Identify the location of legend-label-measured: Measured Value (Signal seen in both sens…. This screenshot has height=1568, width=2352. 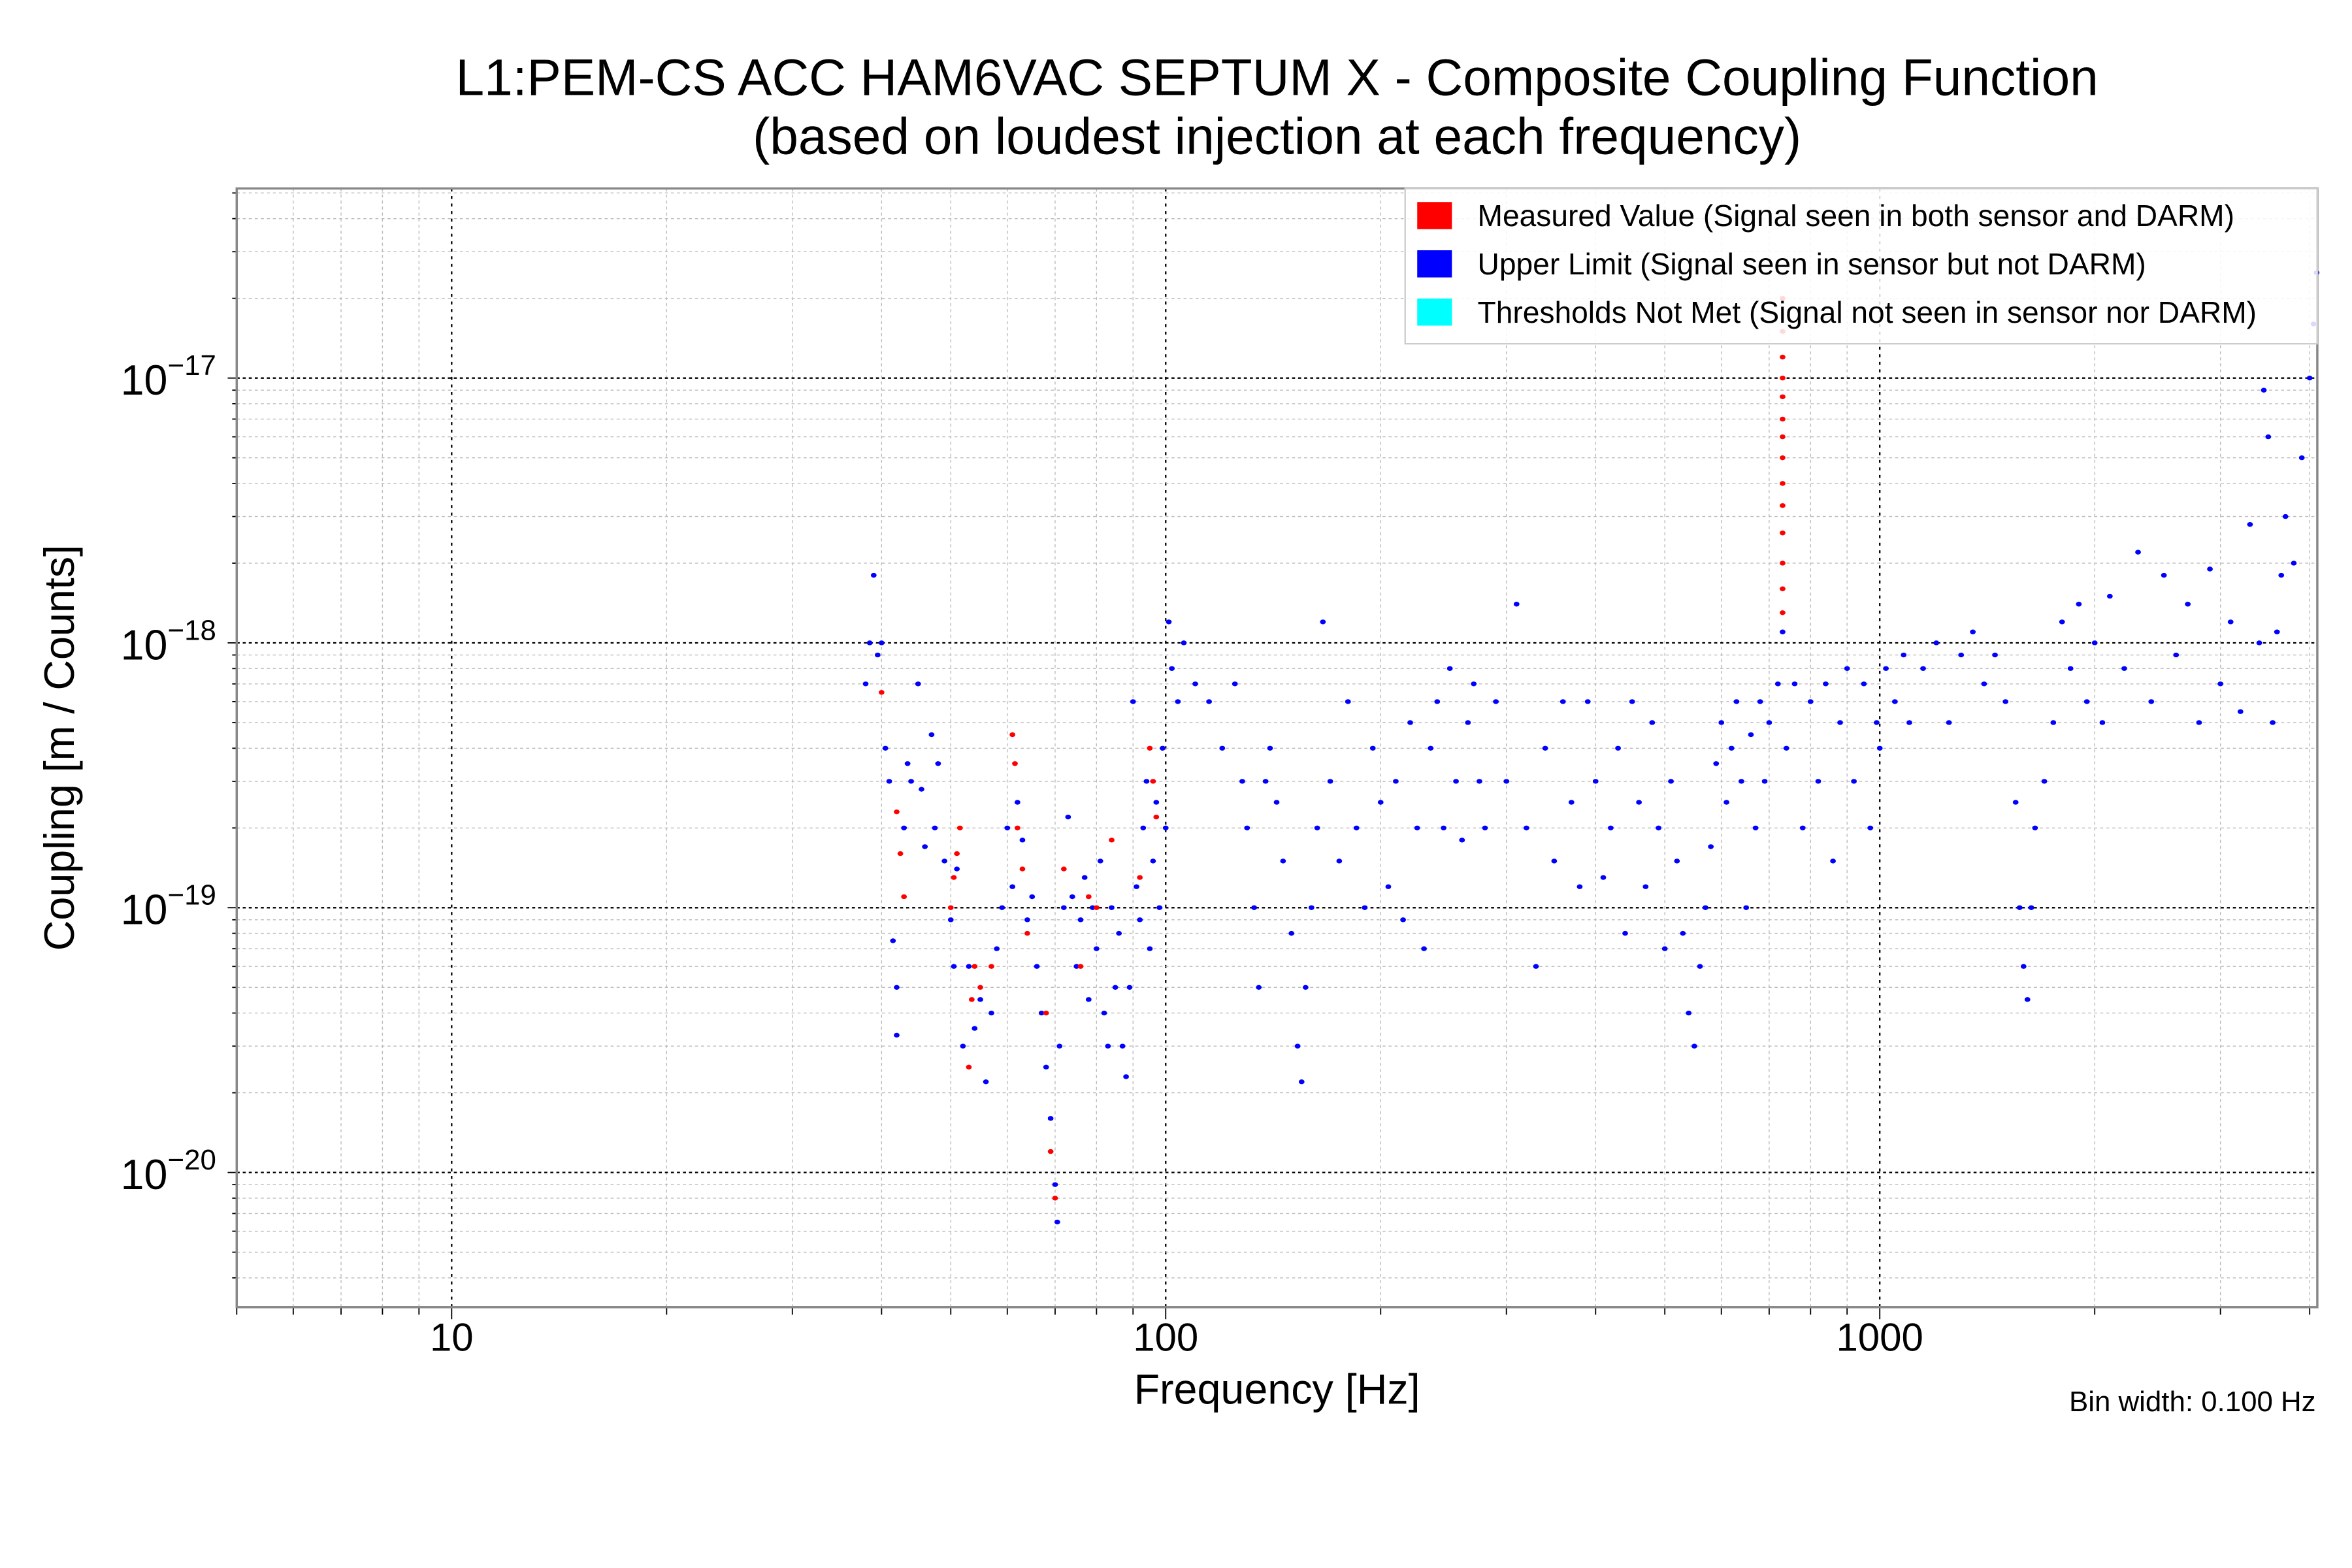
(1856, 216).